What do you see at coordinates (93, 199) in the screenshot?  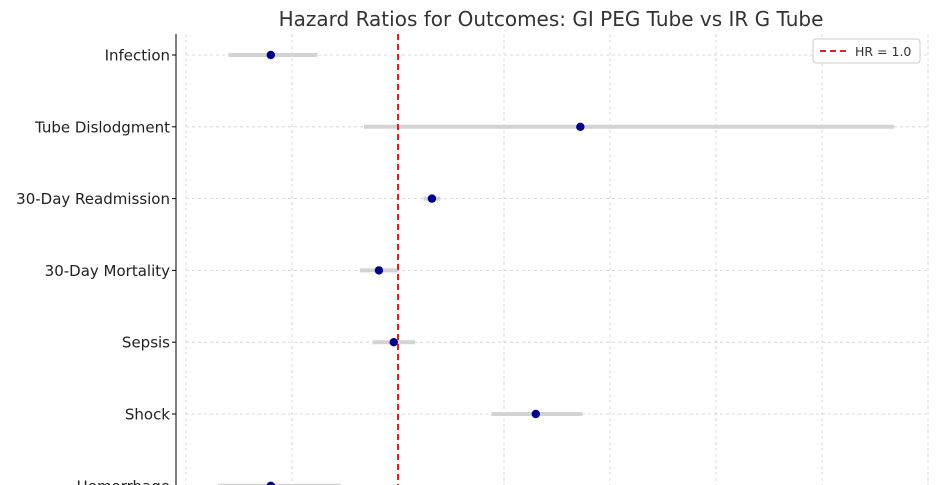 I see `y-tick-label: 30-Day Readmission` at bounding box center [93, 199].